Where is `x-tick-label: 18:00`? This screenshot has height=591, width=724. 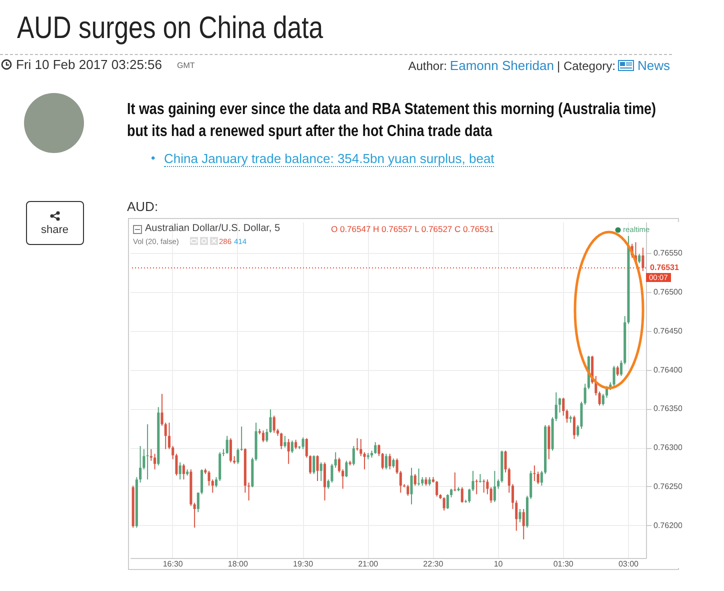 x-tick-label: 18:00 is located at coordinates (238, 564).